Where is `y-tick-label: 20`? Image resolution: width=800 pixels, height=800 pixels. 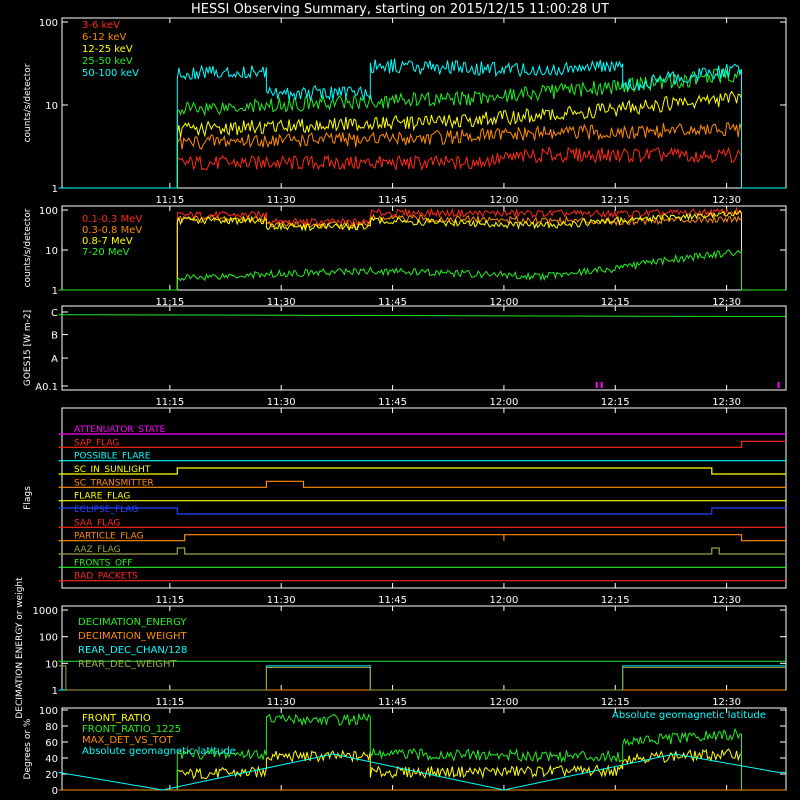
y-tick-label: 20 is located at coordinates (51, 775).